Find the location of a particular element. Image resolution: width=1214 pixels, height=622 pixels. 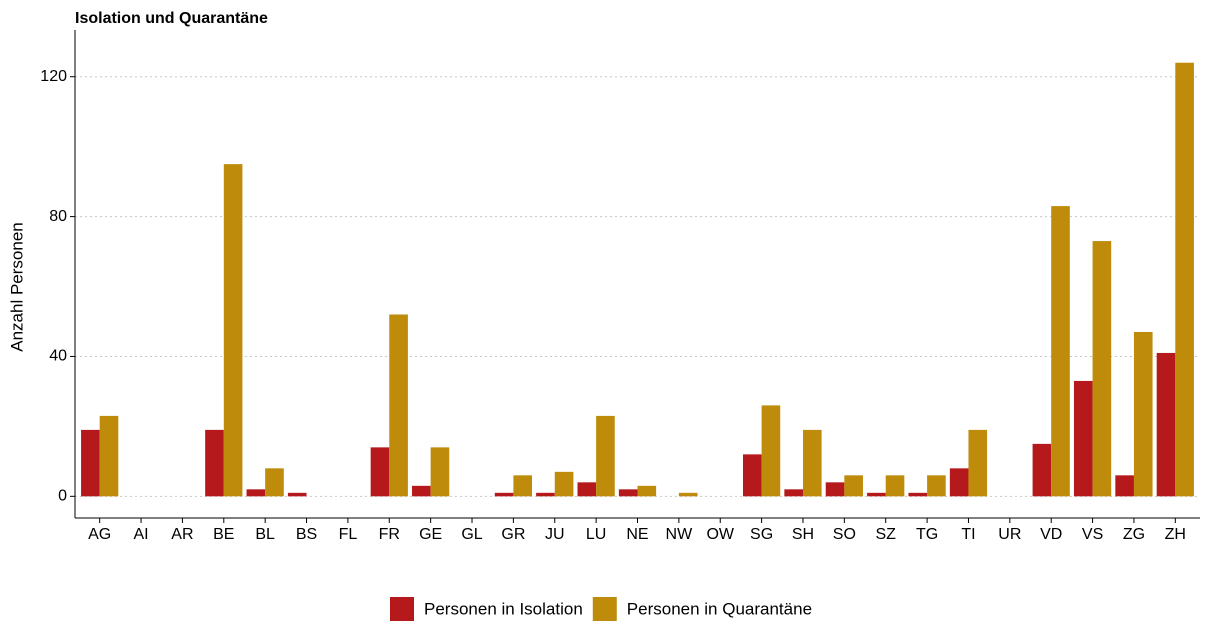

x-tick-label: BE is located at coordinates (223, 534).